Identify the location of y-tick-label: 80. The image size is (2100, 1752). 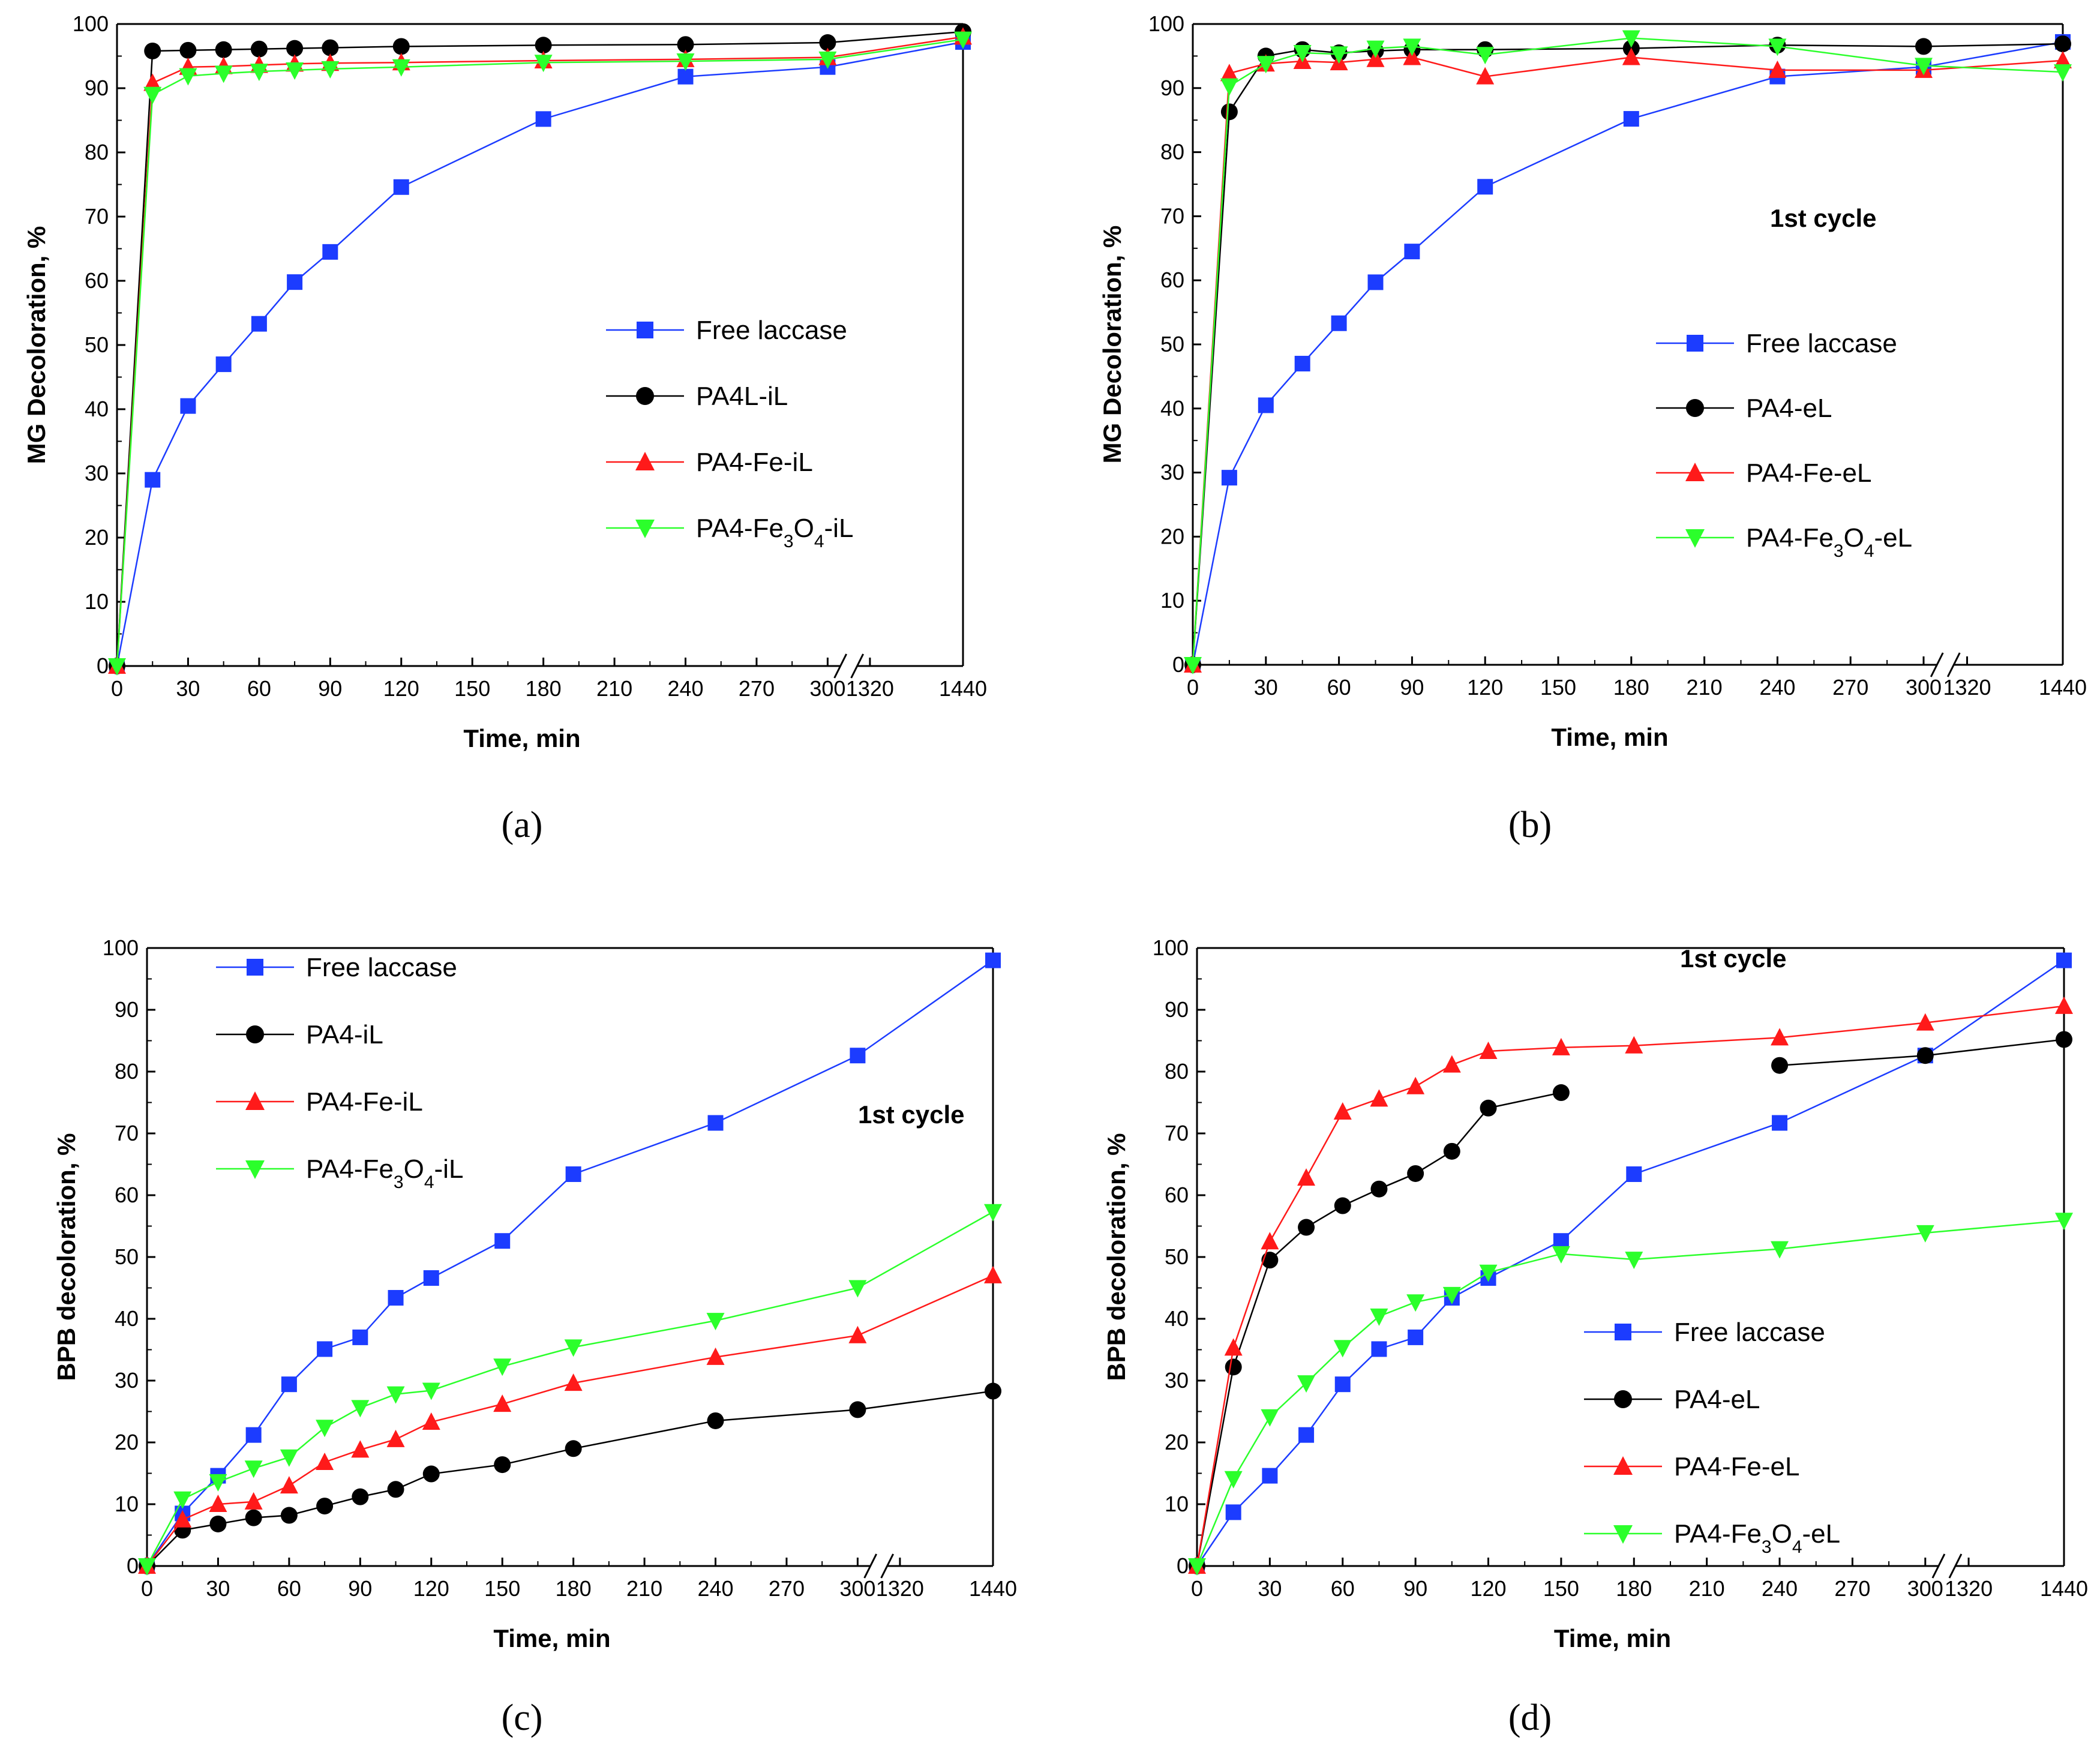
(127, 1071).